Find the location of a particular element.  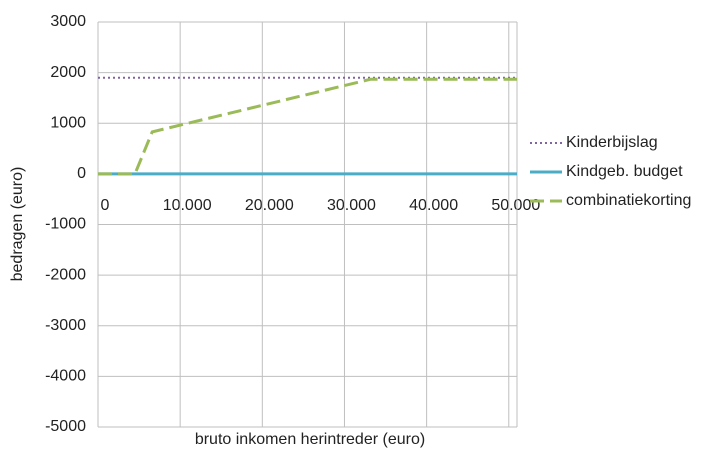

y-axis-label: bedragen (euro) is located at coordinates (17, 224).